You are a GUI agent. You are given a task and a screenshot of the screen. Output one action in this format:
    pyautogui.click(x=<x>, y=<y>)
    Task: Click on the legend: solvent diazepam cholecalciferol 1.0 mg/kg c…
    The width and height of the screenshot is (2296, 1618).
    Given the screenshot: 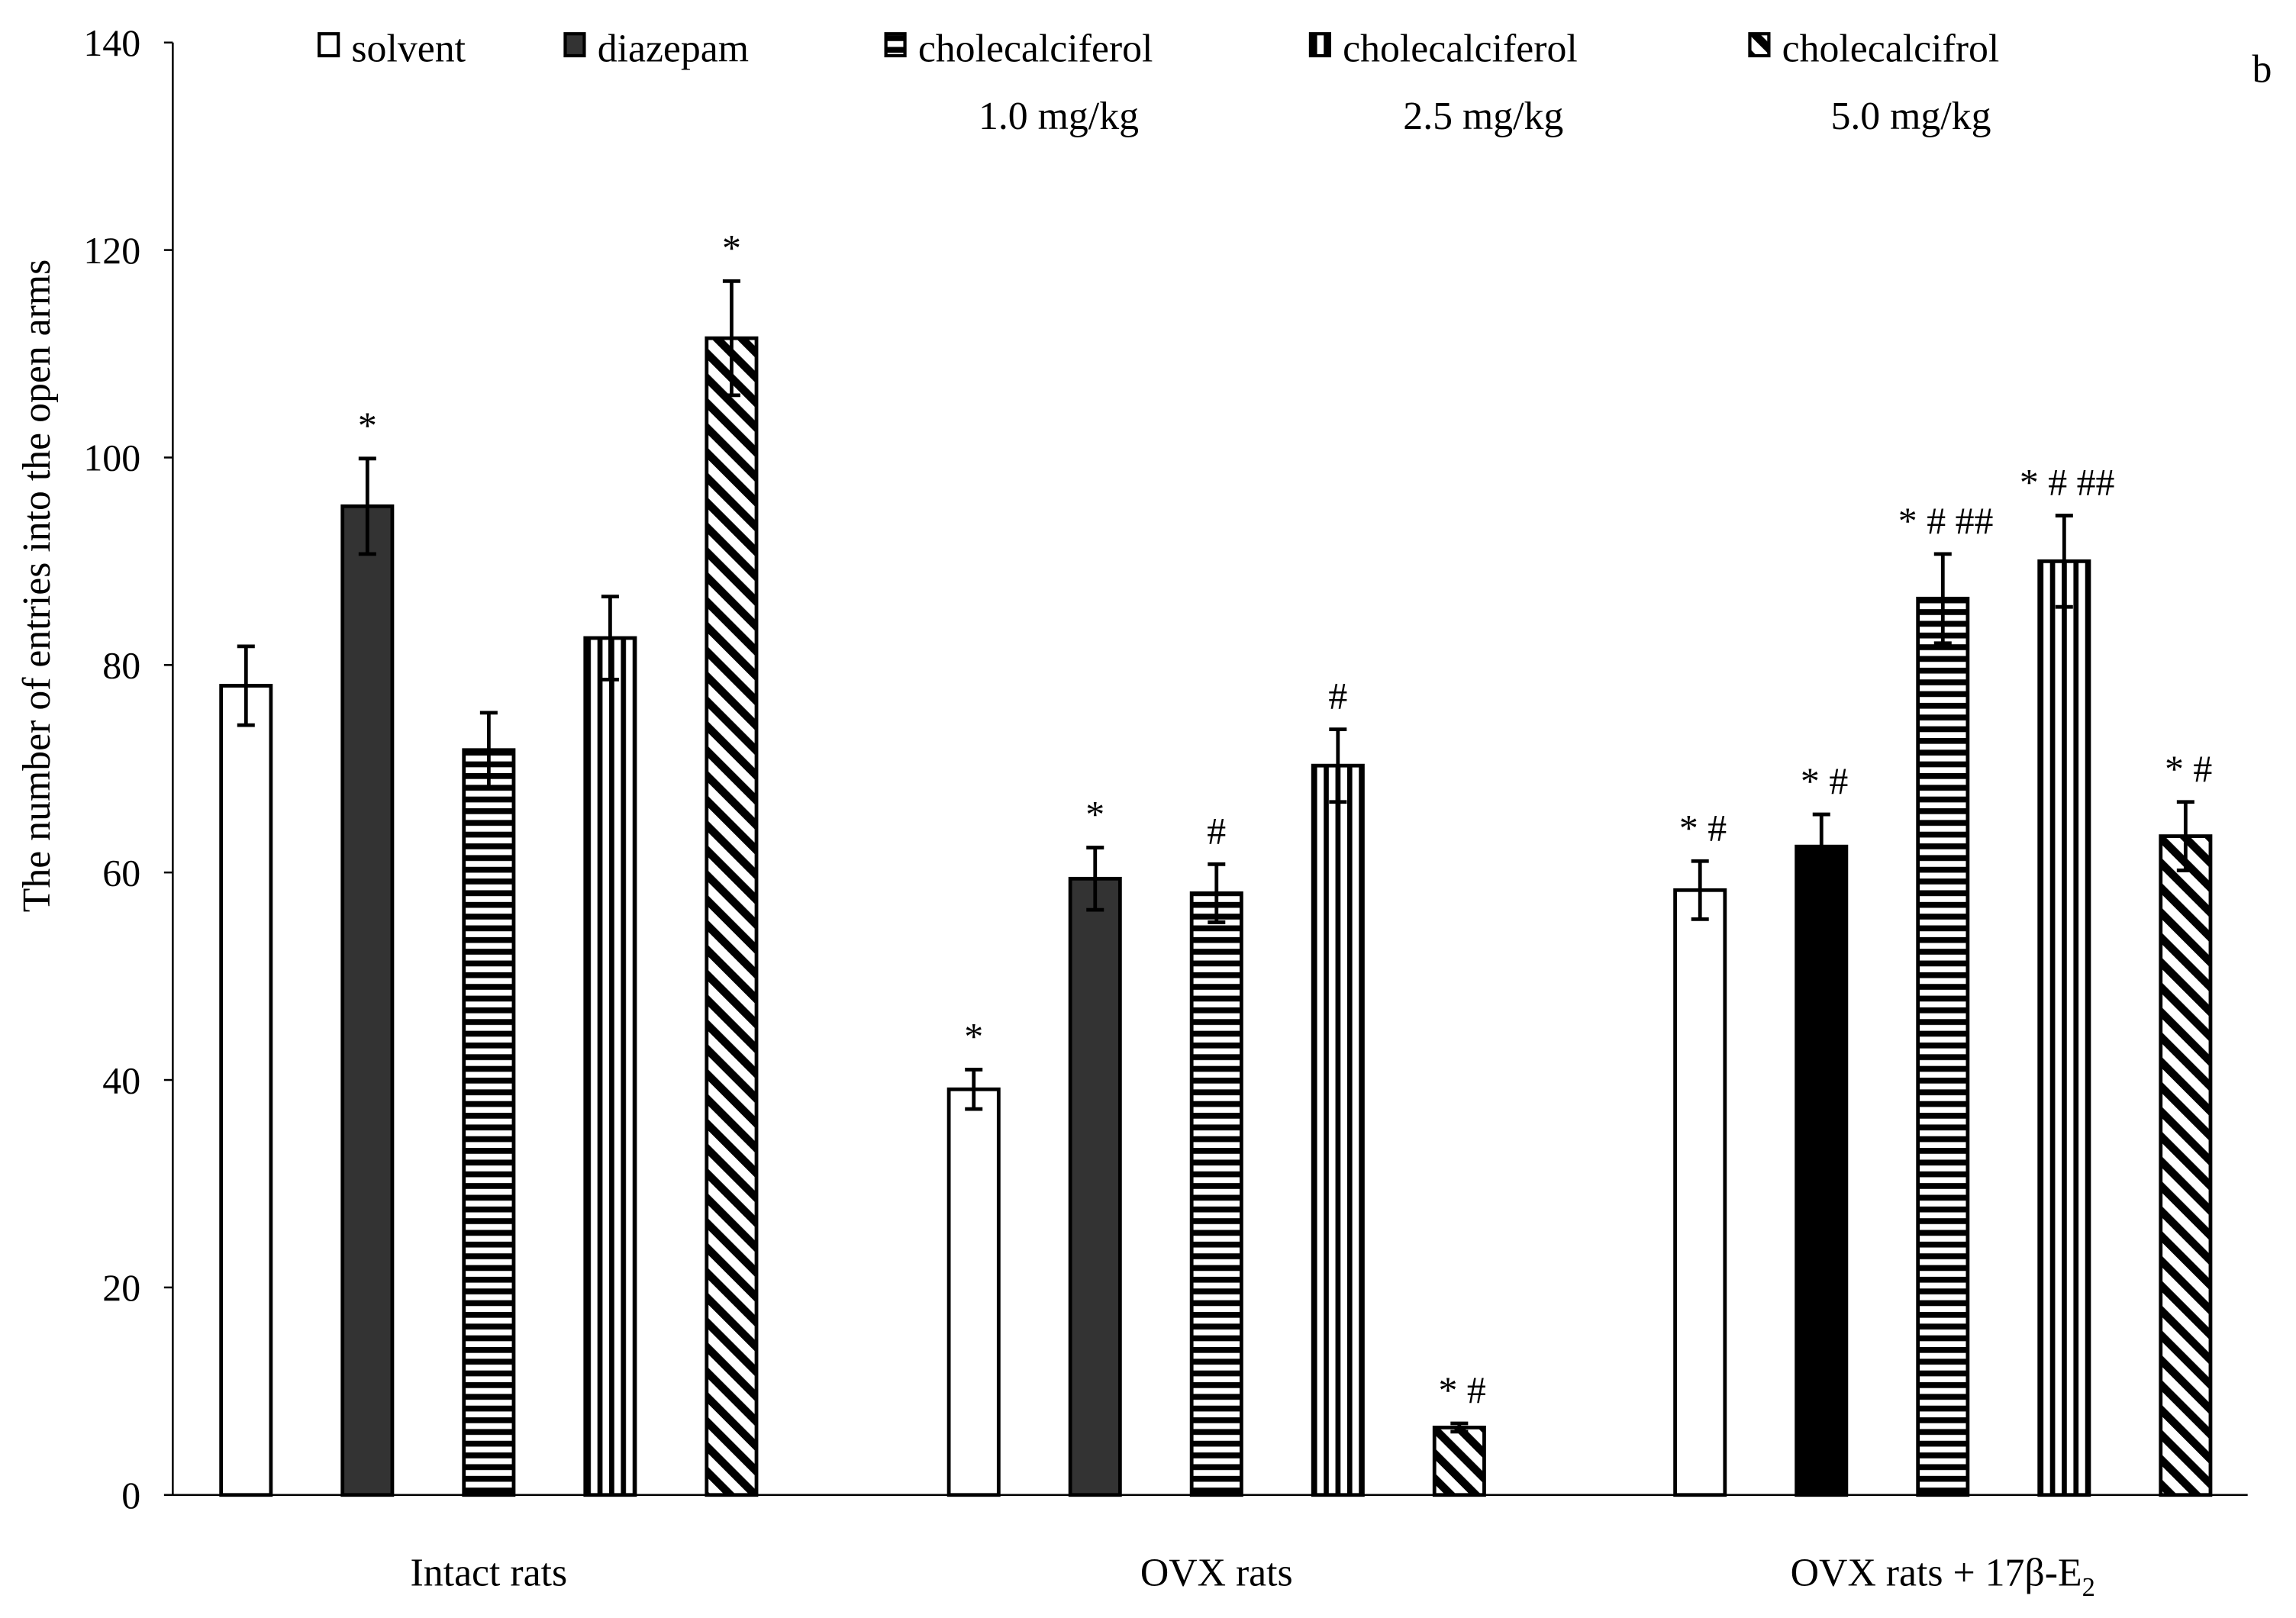 What is the action you would take?
    pyautogui.click(x=1159, y=82)
    